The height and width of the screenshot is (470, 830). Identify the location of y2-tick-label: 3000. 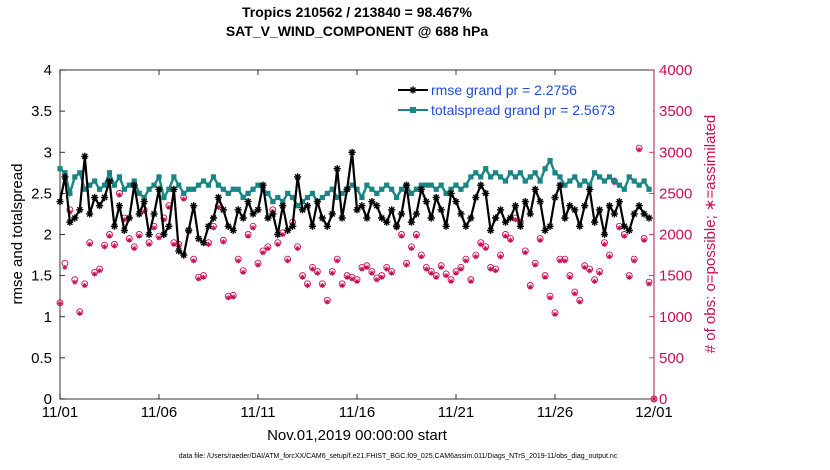
(675, 152).